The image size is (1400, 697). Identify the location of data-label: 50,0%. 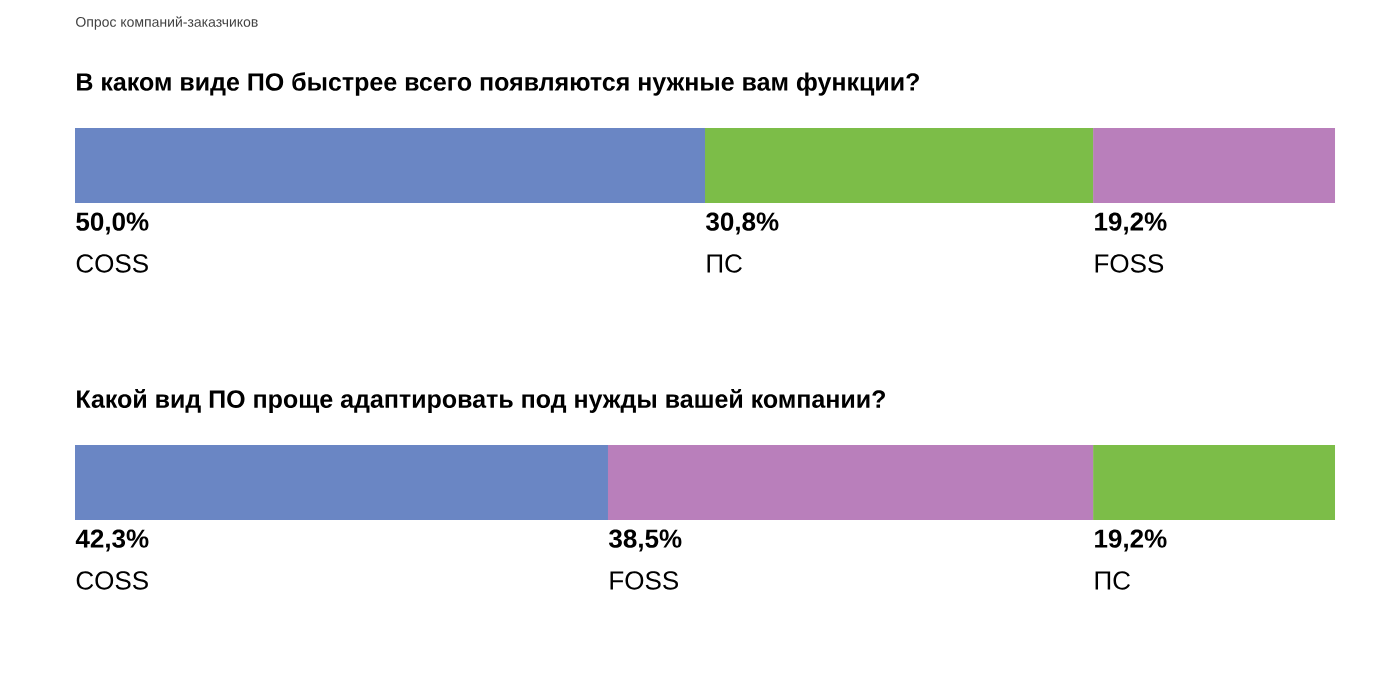
(112, 223).